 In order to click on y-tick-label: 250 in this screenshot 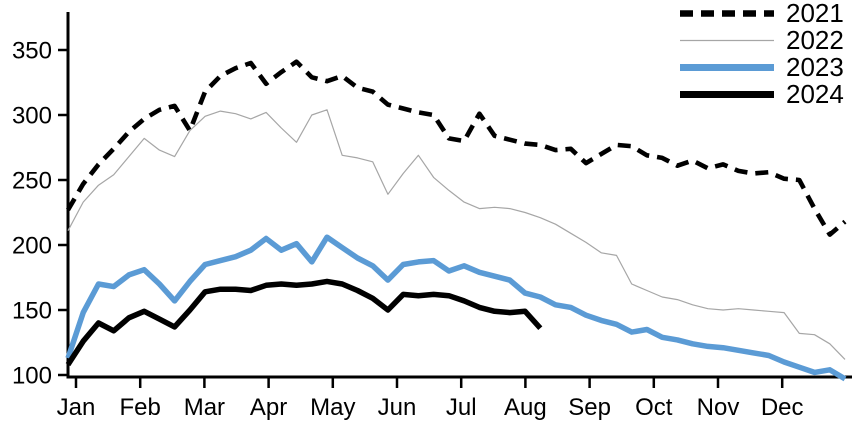, I will do `click(32, 181)`.